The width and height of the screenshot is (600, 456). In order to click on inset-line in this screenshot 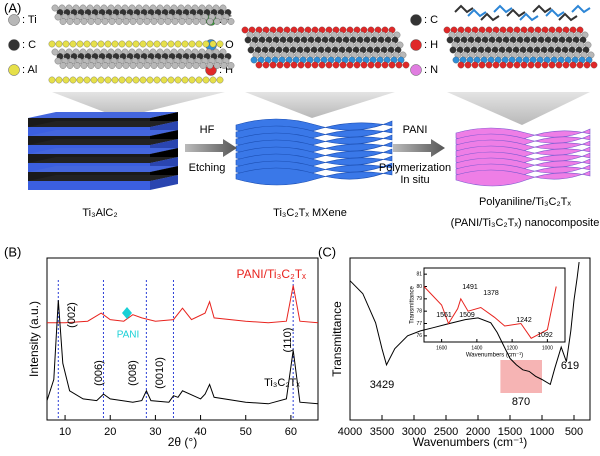, I will do `click(490, 312)`.